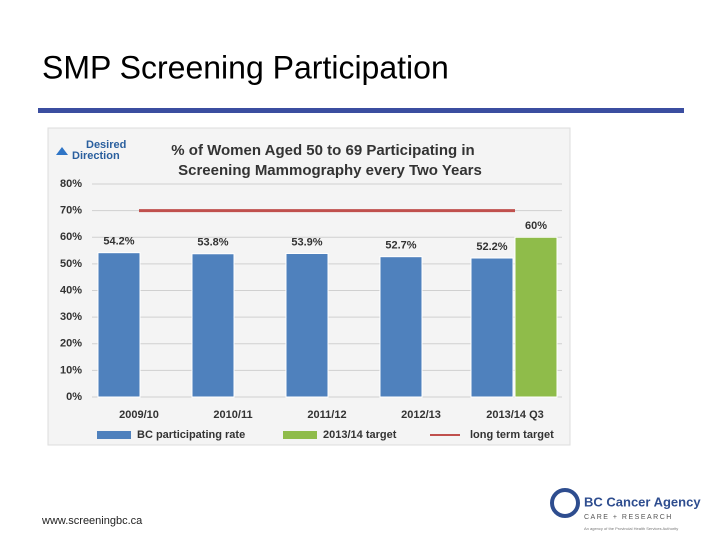 The height and width of the screenshot is (545, 720). What do you see at coordinates (71, 370) in the screenshot?
I see `y-tick-label: 10%` at bounding box center [71, 370].